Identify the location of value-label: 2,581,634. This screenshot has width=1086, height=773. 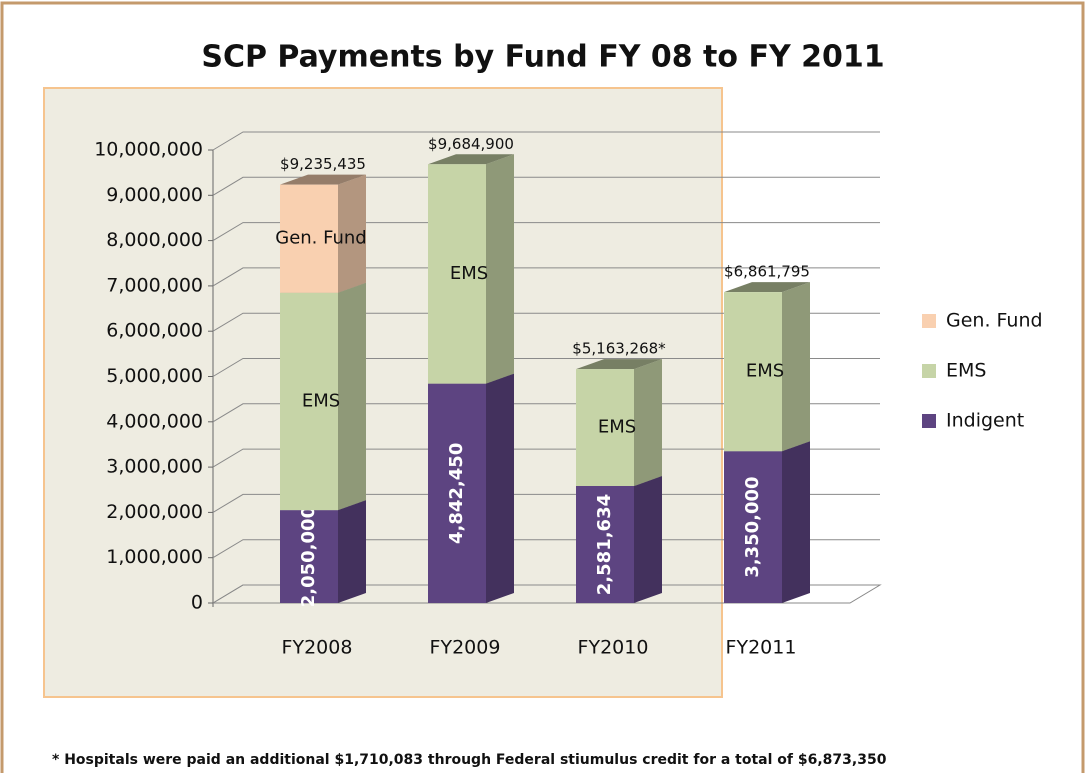
(604, 544).